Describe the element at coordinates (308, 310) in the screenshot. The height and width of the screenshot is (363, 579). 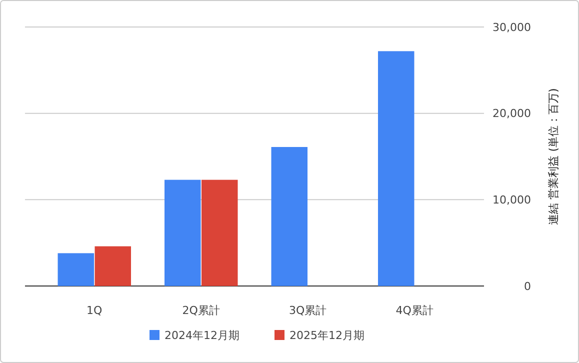
I see `x-tick-label: 3Q累計` at that location.